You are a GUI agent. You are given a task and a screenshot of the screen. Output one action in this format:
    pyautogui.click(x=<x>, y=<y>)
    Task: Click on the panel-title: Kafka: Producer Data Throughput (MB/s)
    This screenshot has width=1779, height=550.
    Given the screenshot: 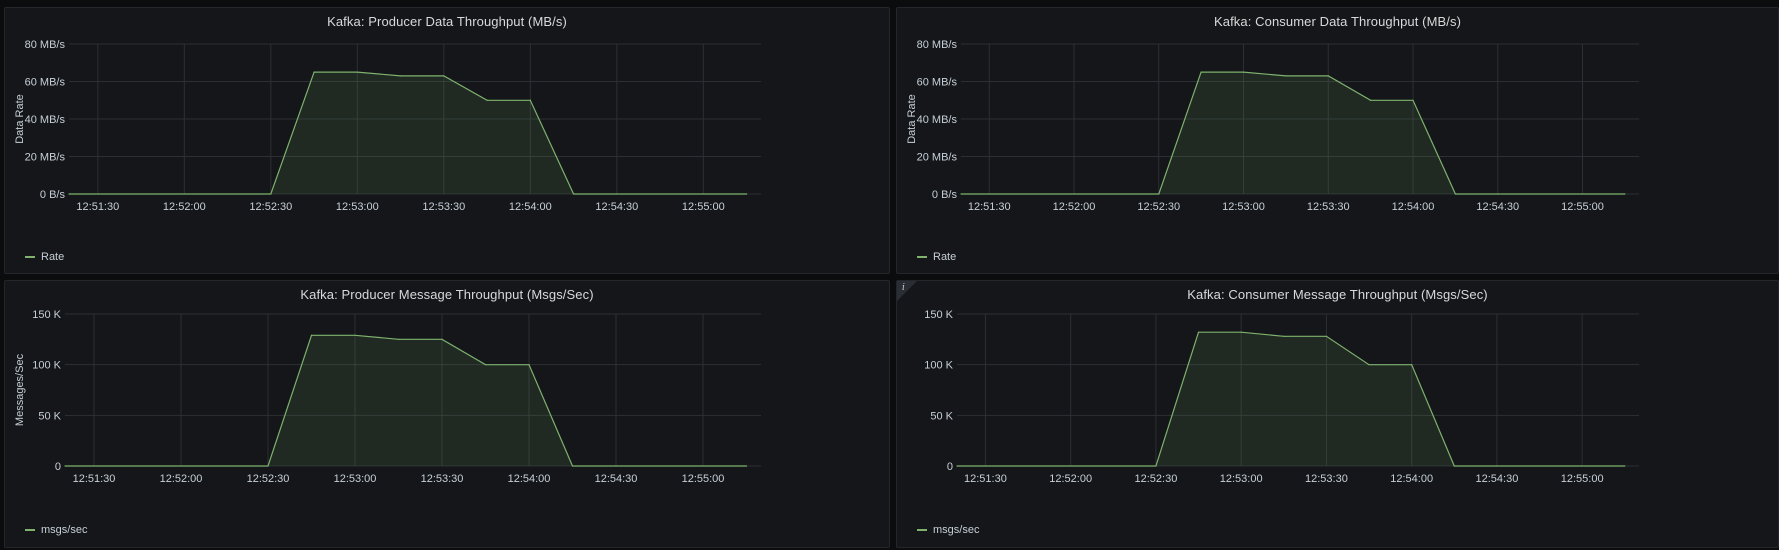 What is the action you would take?
    pyautogui.click(x=447, y=21)
    